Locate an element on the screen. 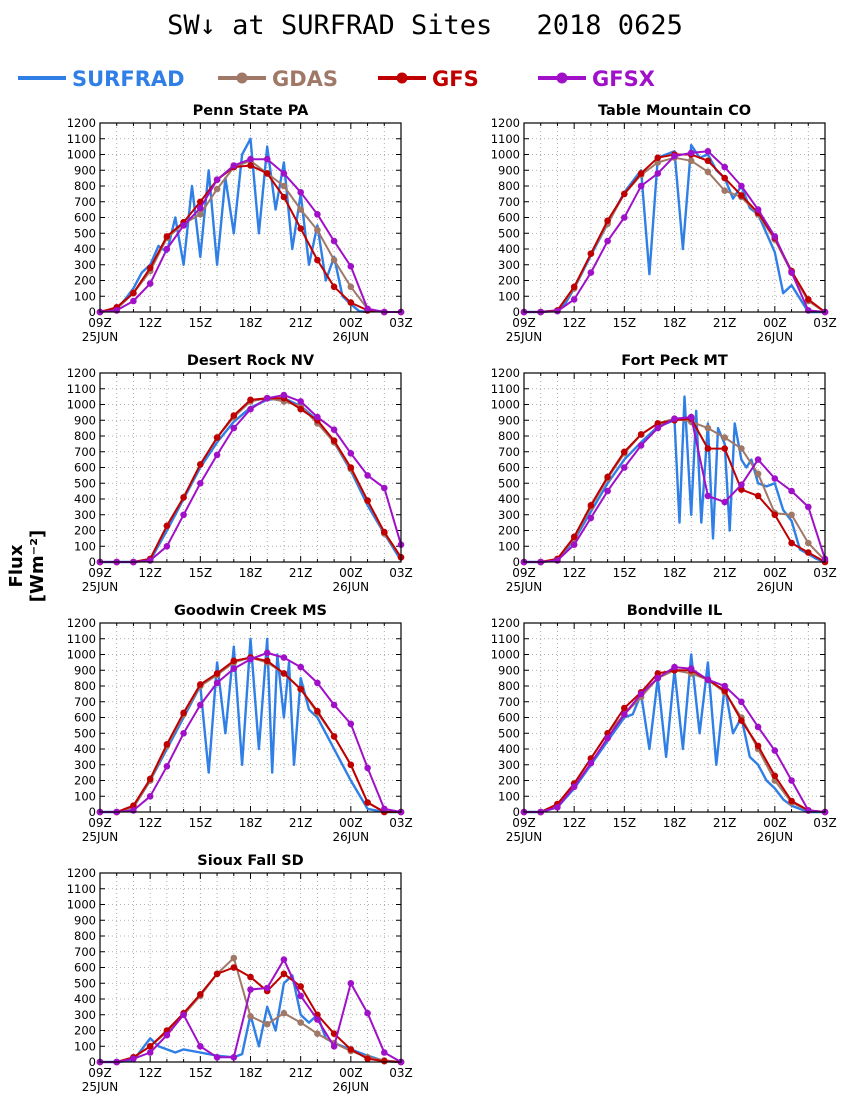 The image size is (850, 1100). x-date-label: 26JUN is located at coordinates (351, 1087).